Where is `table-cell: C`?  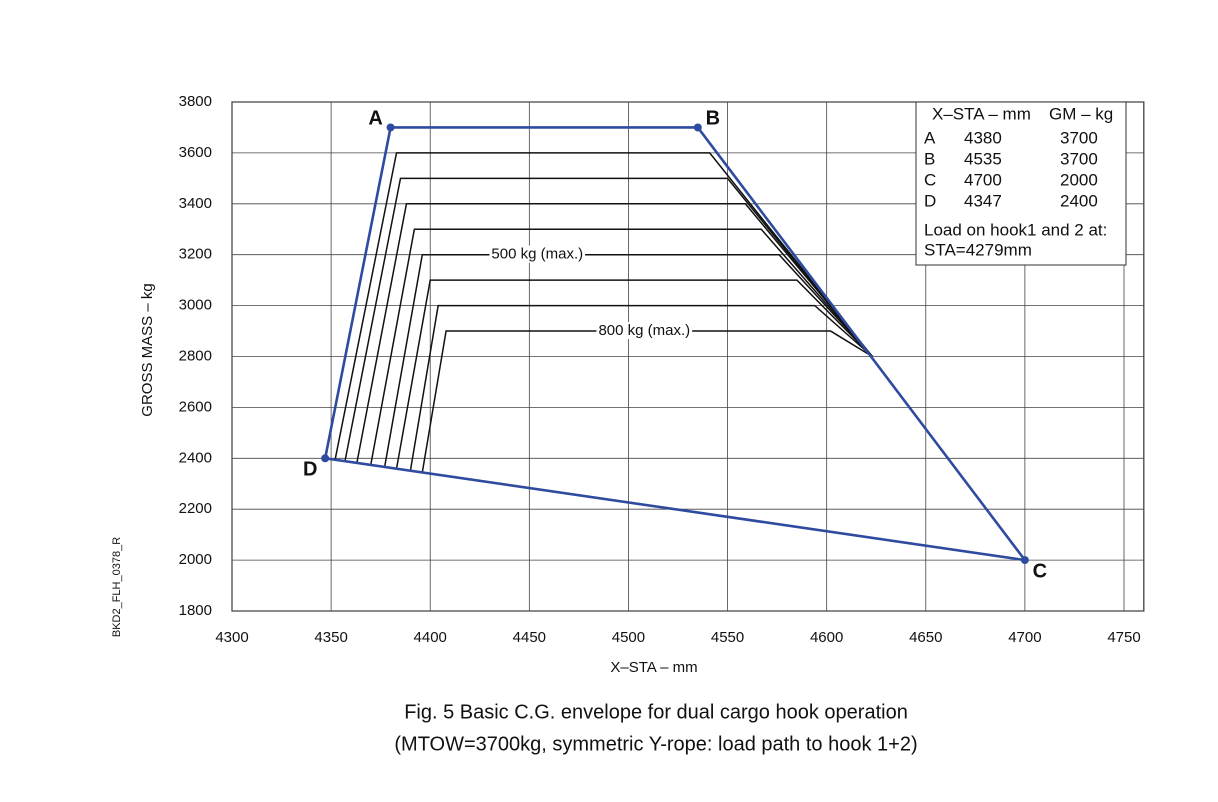 table-cell: C is located at coordinates (930, 179).